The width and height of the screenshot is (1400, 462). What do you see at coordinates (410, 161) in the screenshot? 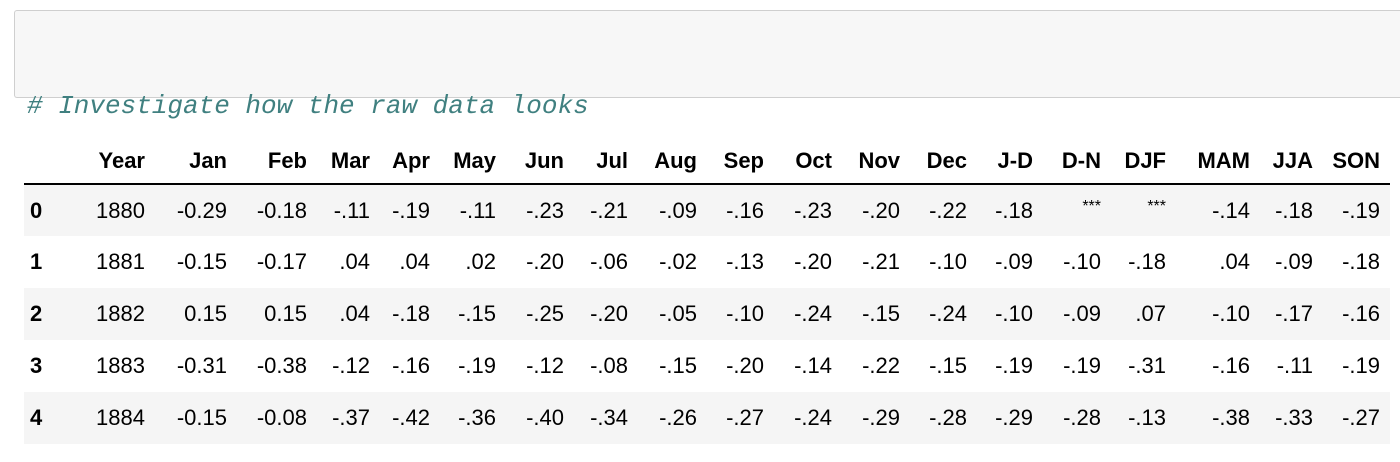
I see `column-header: Apr` at bounding box center [410, 161].